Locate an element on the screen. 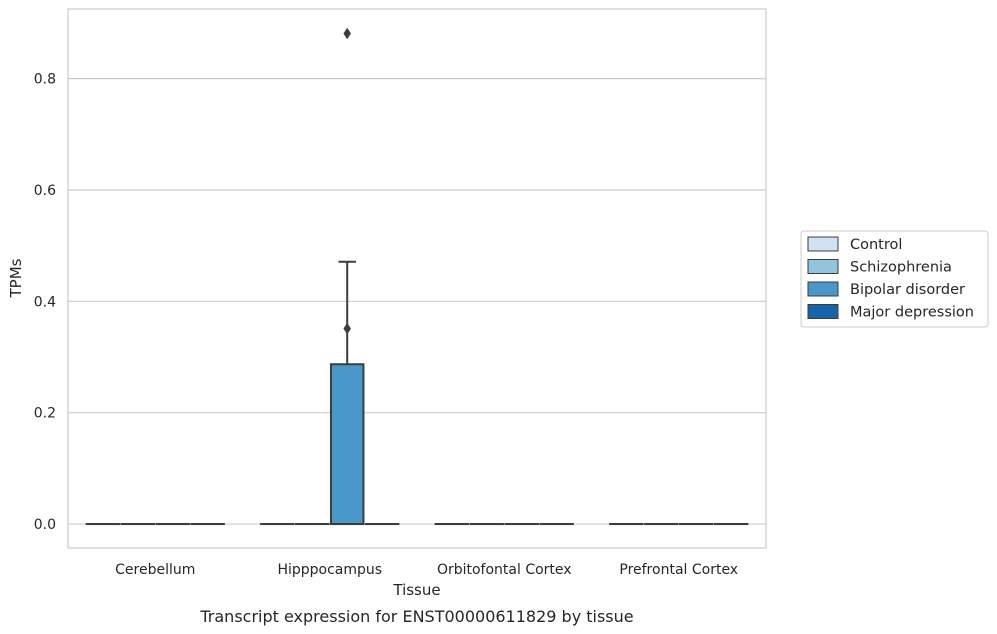 The width and height of the screenshot is (997, 634). y-tick-label: 0.8 is located at coordinates (45, 80).